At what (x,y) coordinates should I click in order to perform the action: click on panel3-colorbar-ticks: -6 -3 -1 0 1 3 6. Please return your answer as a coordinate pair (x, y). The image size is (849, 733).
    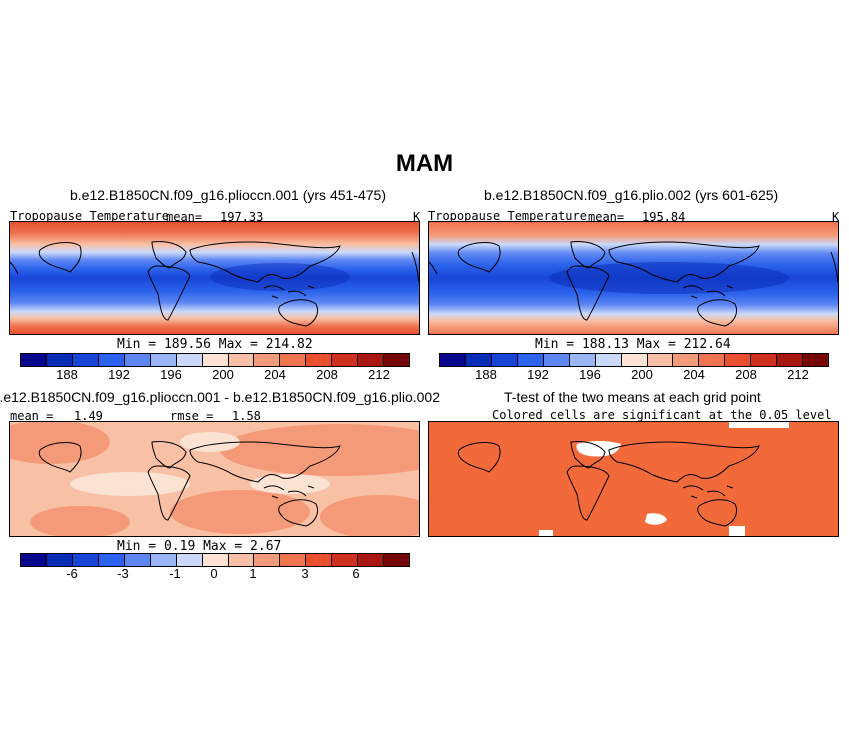
    Looking at the image, I should click on (214, 575).